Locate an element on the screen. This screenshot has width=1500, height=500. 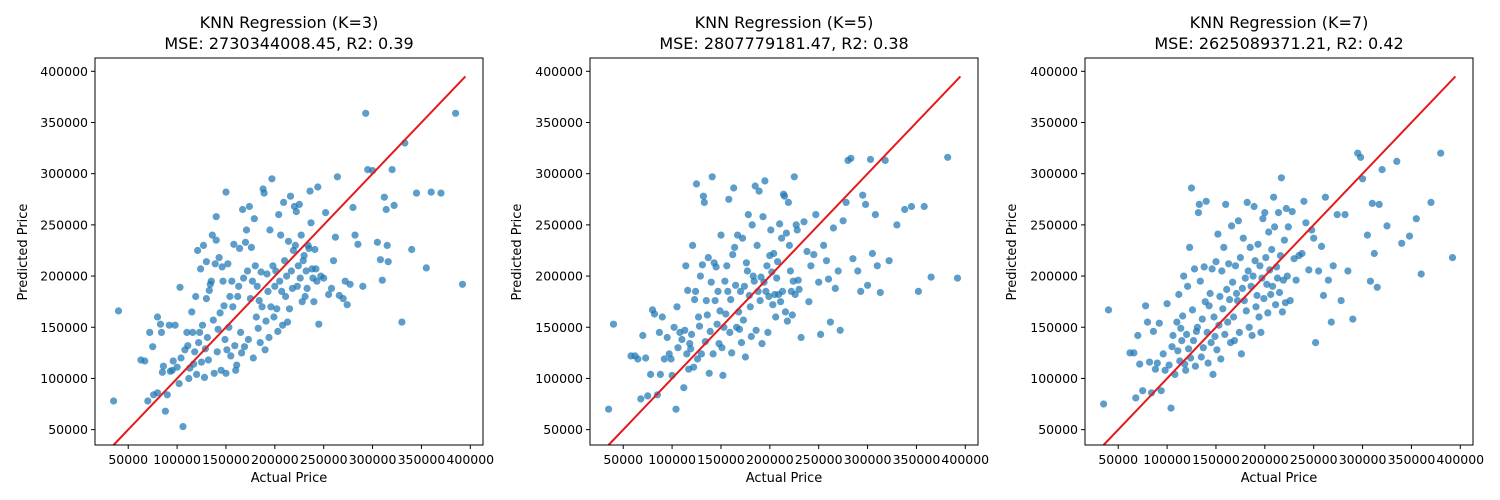
x-tick-label: 100000 is located at coordinates (672, 459).